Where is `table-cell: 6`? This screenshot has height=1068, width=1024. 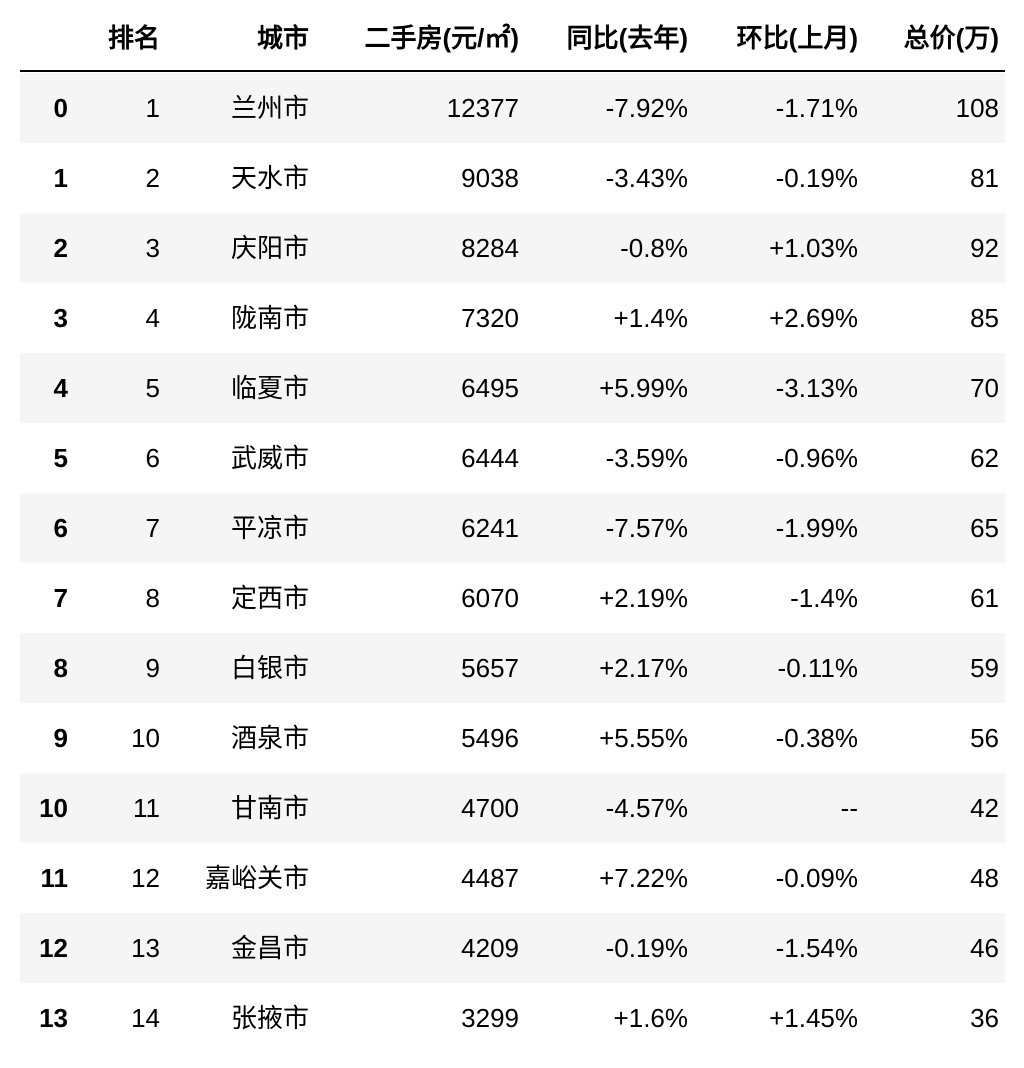 table-cell: 6 is located at coordinates (152, 458).